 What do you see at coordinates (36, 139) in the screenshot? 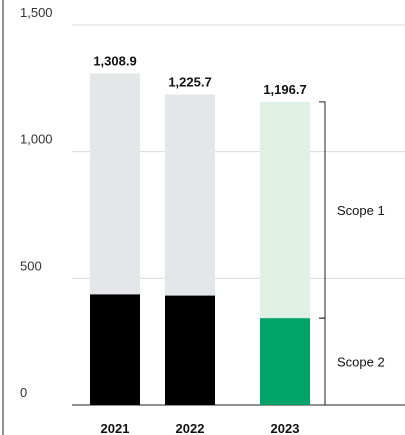
I see `y-tick-label: 1,000` at bounding box center [36, 139].